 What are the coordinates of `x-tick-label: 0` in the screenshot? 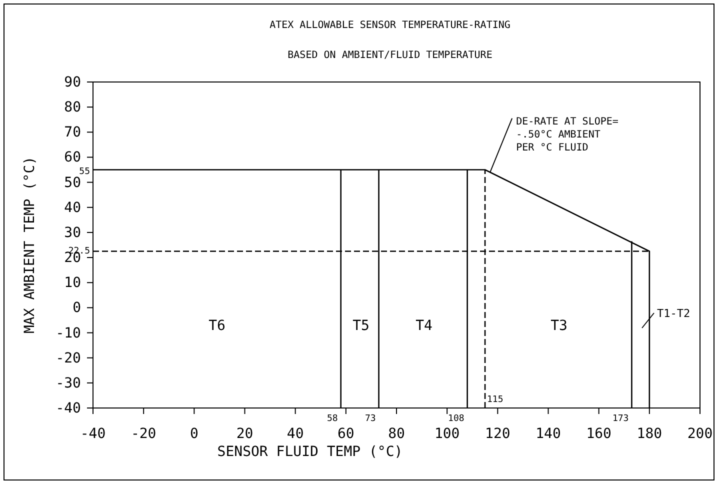 It's located at (194, 434).